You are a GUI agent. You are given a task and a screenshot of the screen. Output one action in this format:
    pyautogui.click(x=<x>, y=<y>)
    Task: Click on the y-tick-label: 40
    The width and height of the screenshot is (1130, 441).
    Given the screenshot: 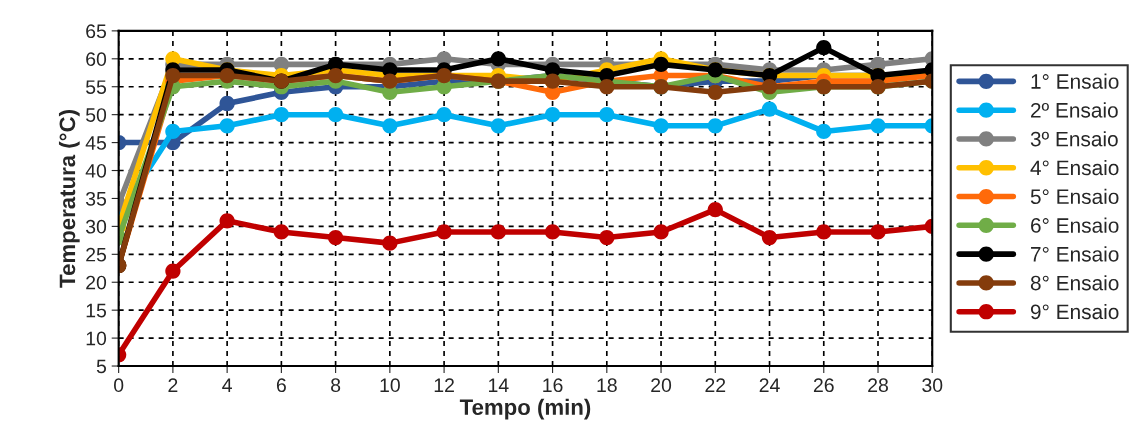 What is the action you would take?
    pyautogui.click(x=96, y=170)
    